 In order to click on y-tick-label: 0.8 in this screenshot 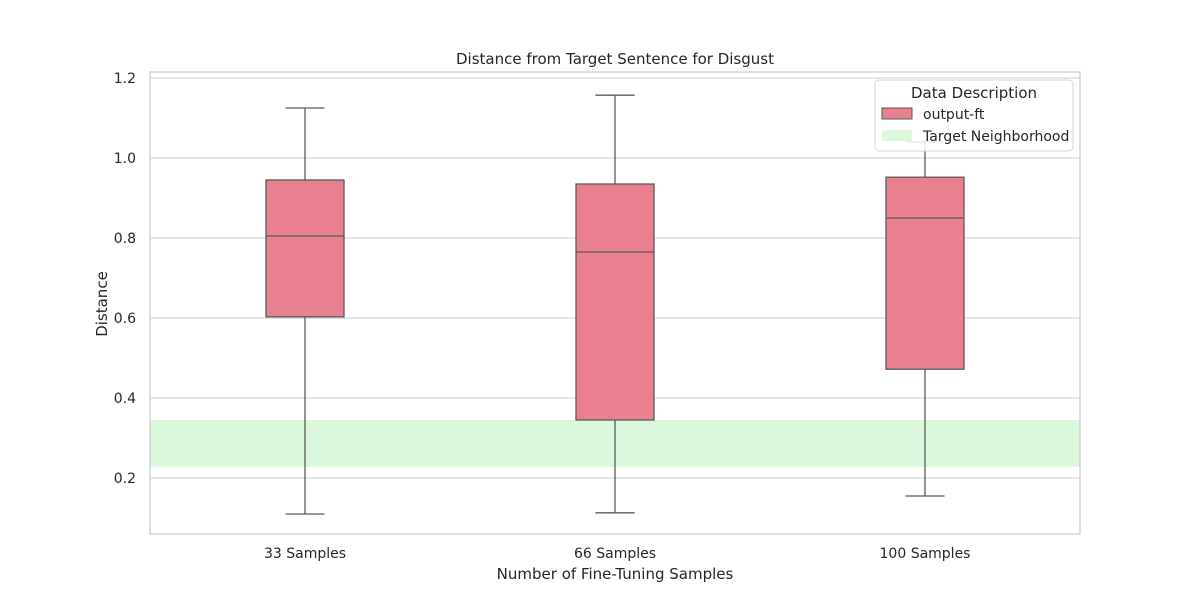, I will do `click(125, 239)`.